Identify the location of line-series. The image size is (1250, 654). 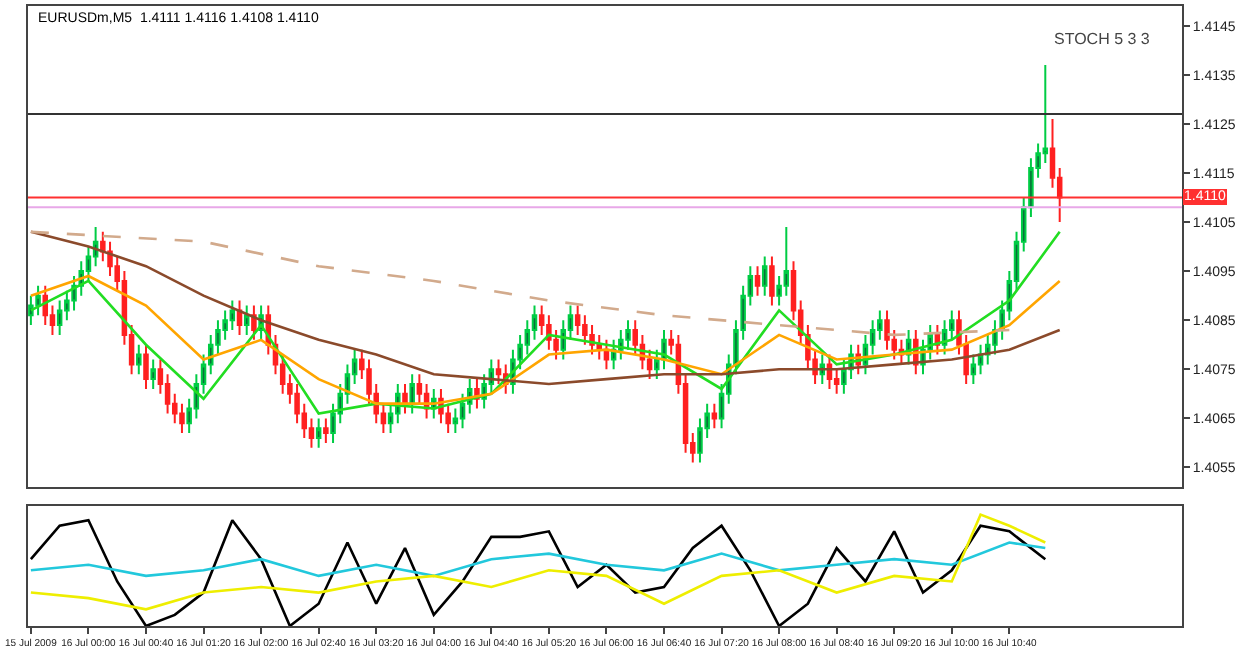
(520, 283).